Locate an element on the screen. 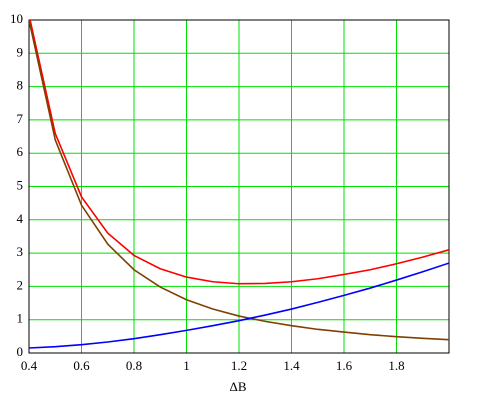 Image resolution: width=495 pixels, height=400 pixels. x-tick-label: 1 is located at coordinates (186, 365).